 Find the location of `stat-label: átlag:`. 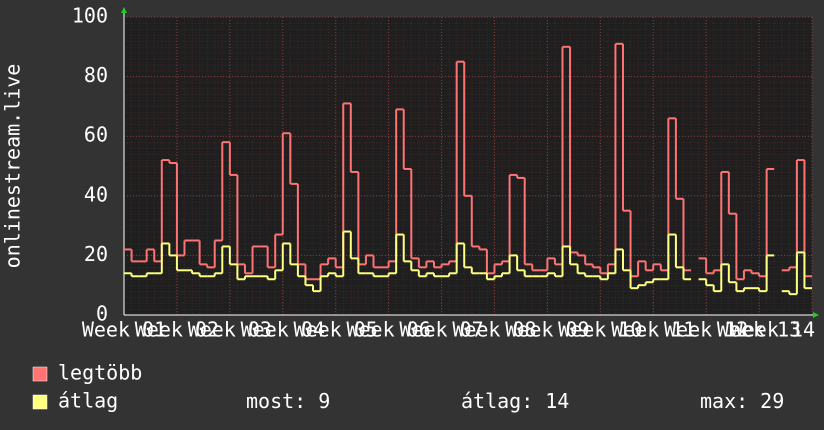

stat-label: átlag: is located at coordinates (497, 401).